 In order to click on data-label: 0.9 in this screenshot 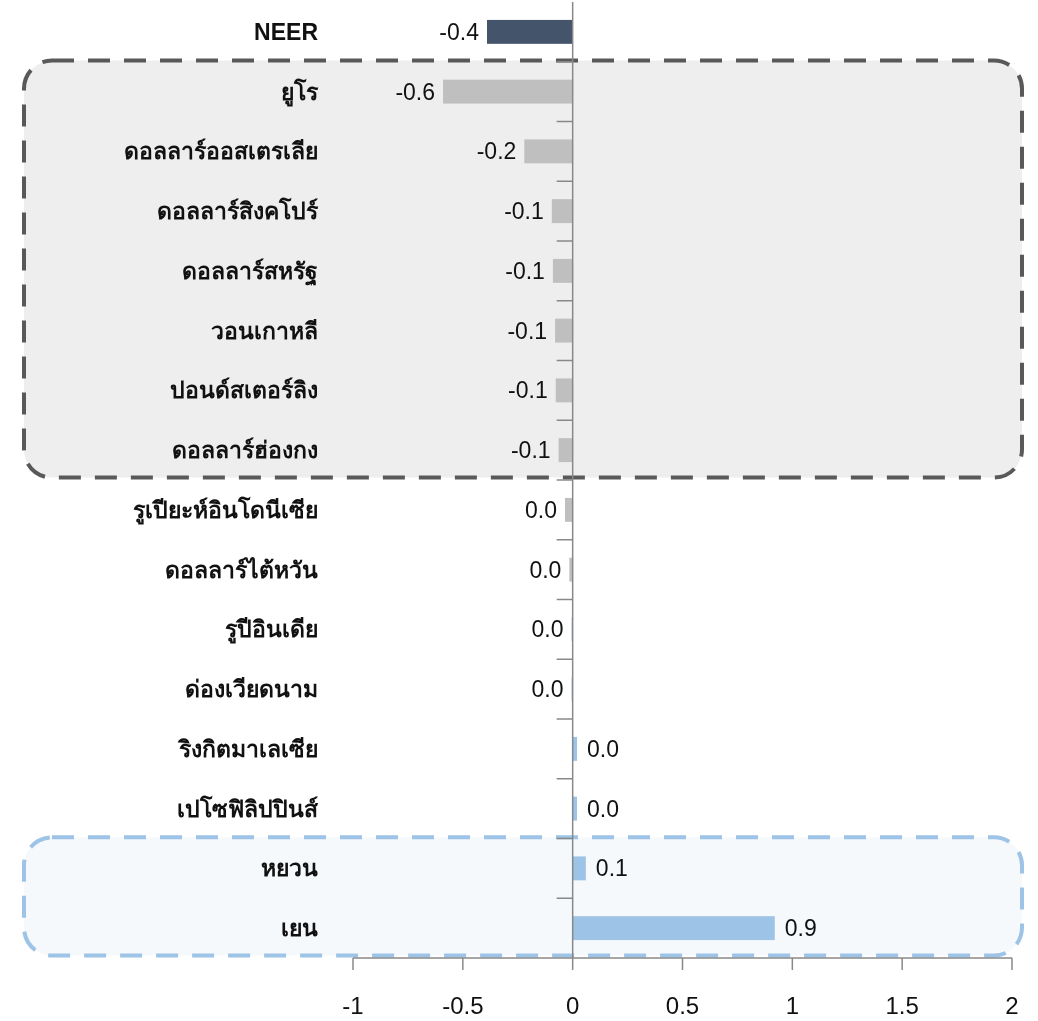, I will do `click(800, 928)`.